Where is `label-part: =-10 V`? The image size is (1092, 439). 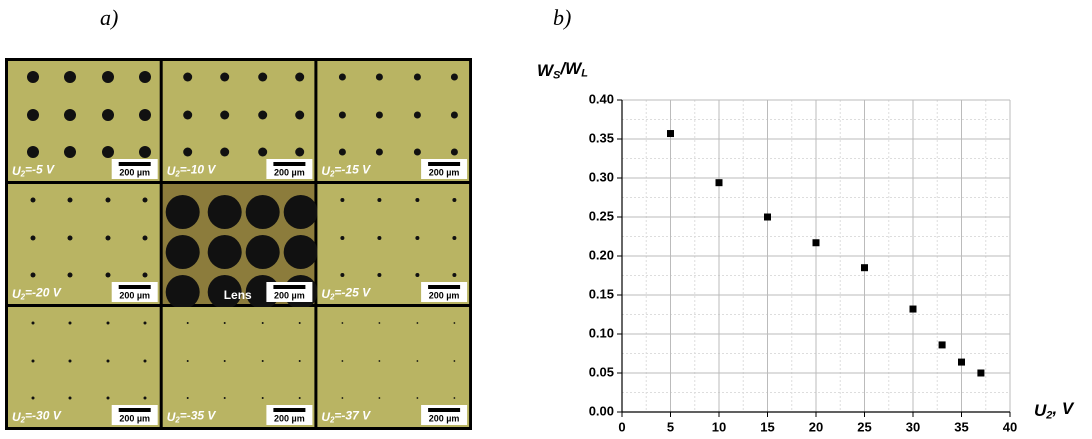 label-part: =-10 V is located at coordinates (198, 170).